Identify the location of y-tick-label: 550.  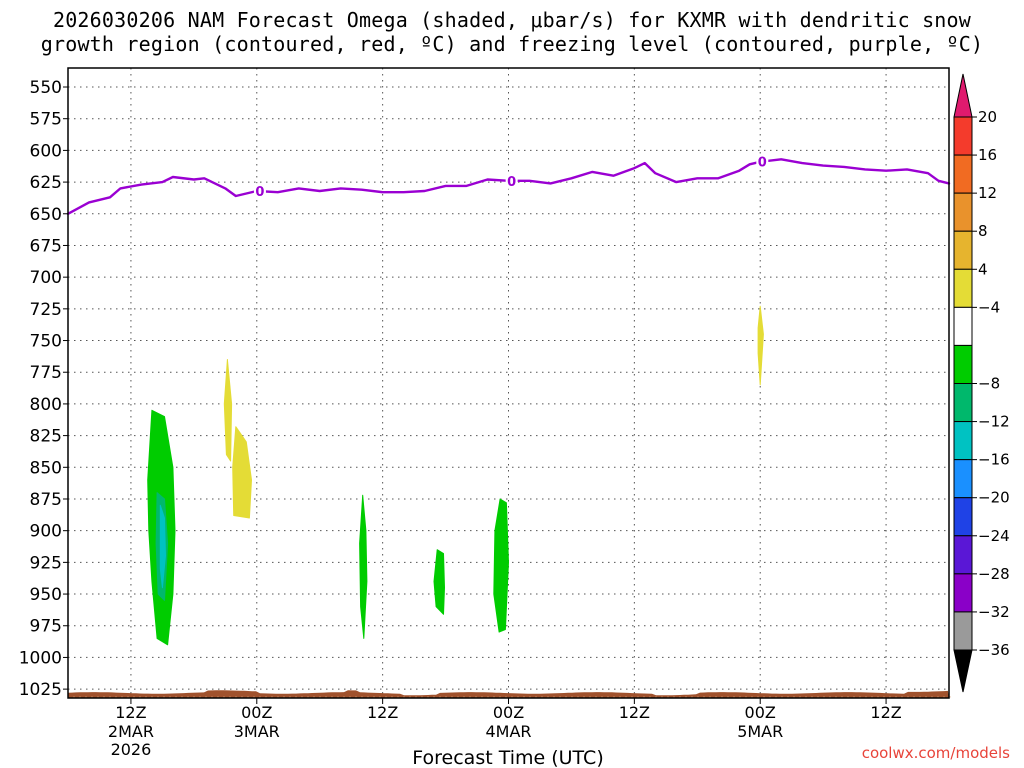
(46, 88).